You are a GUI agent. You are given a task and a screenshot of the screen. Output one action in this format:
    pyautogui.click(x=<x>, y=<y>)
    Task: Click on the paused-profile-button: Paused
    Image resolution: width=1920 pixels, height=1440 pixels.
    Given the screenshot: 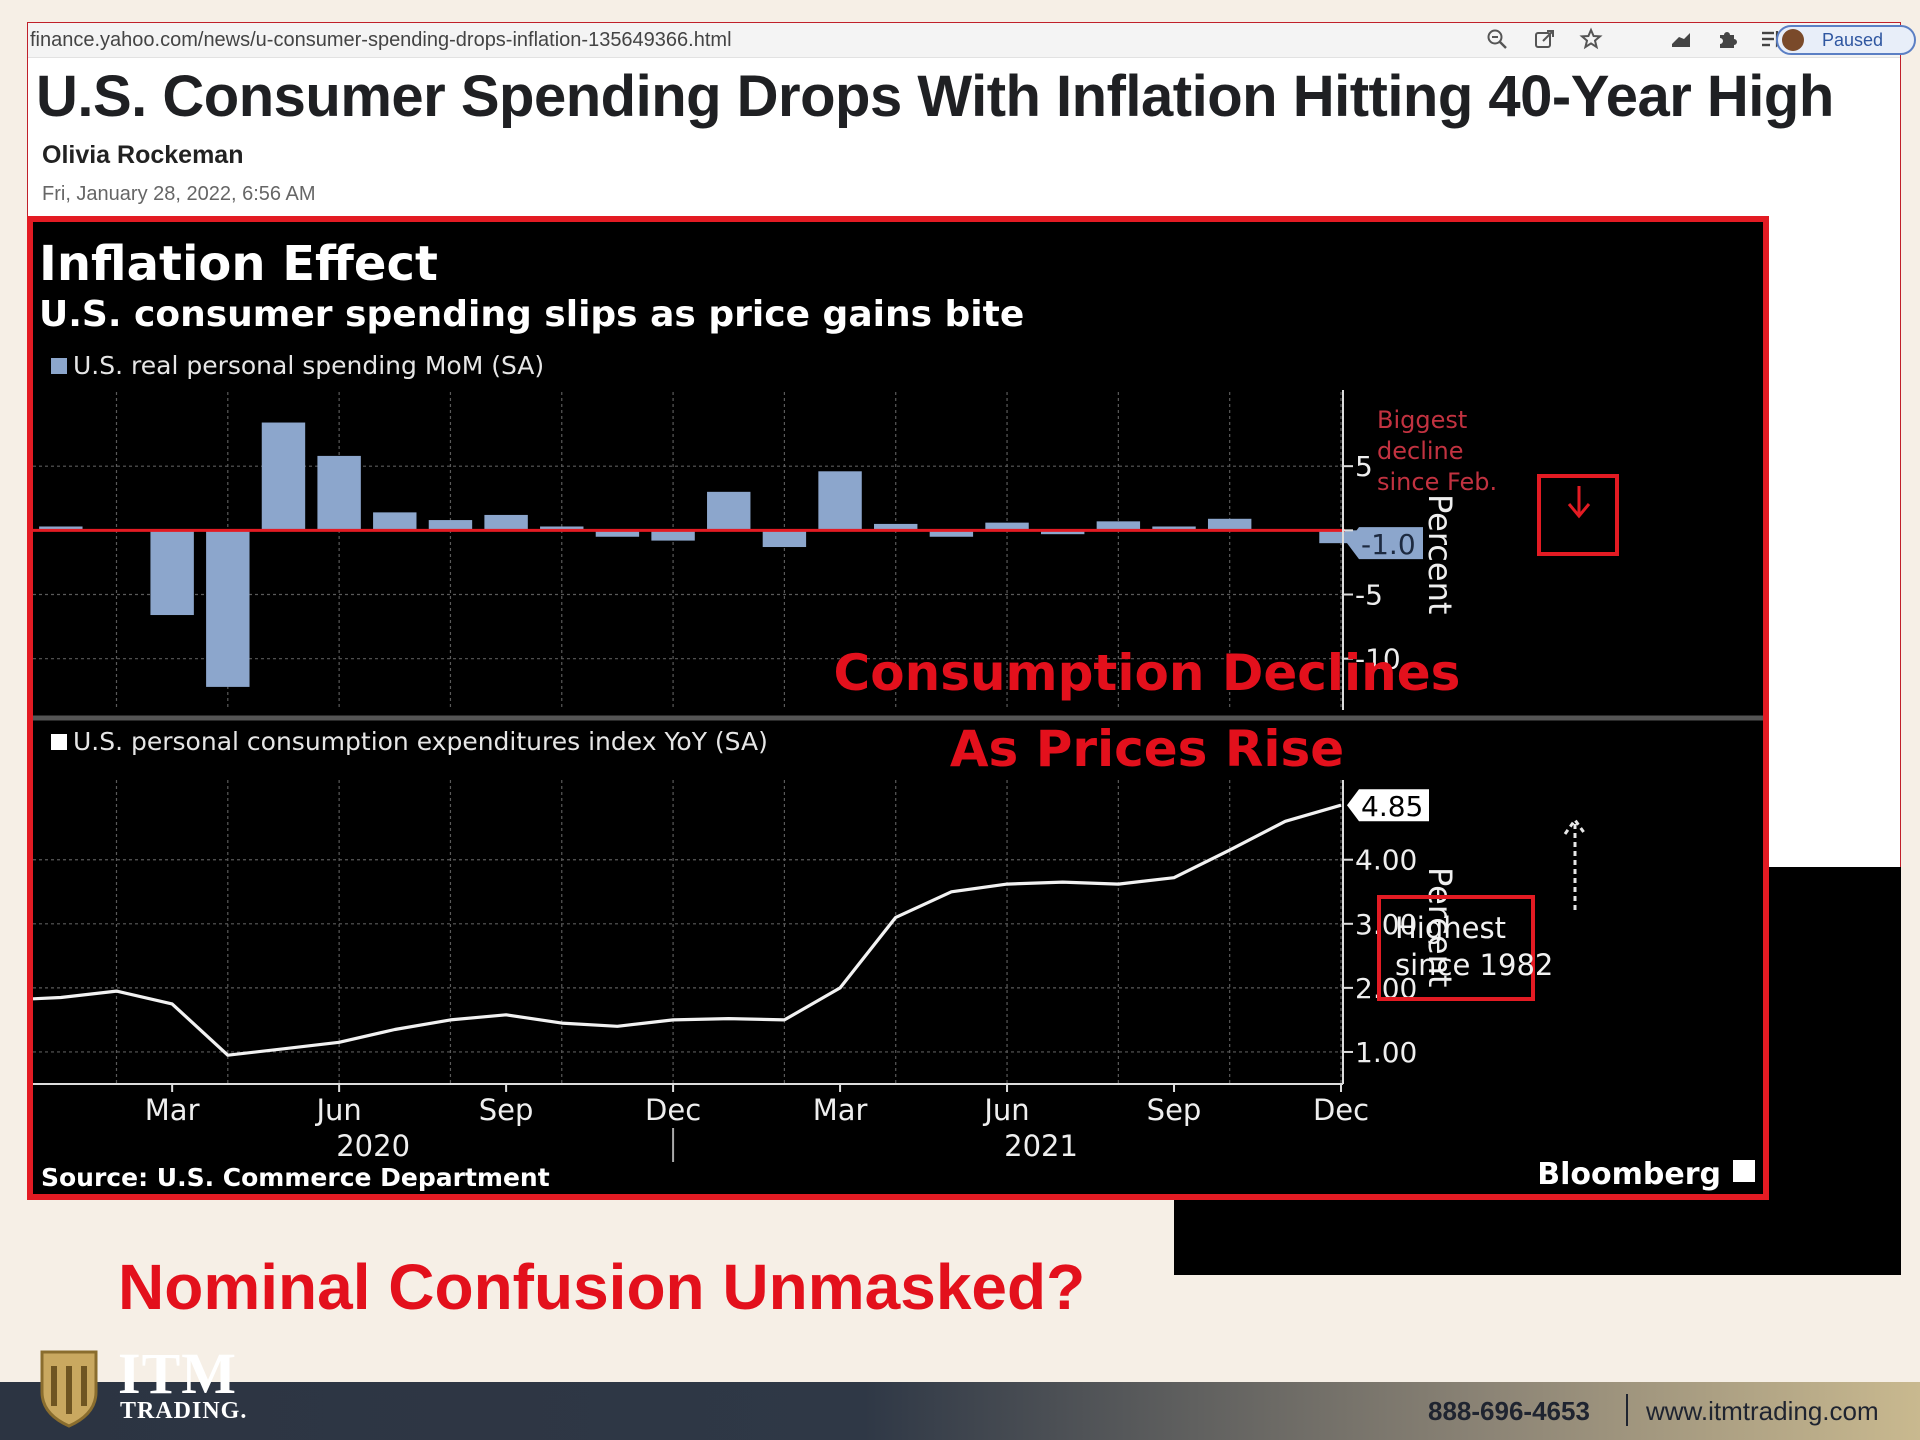 What is the action you would take?
    pyautogui.click(x=1846, y=40)
    